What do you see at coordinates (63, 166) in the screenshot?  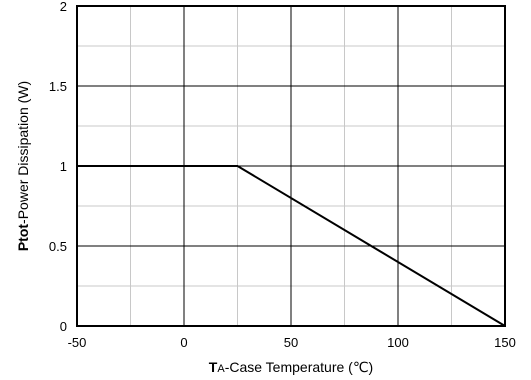 I see `y-tick-label: 1` at bounding box center [63, 166].